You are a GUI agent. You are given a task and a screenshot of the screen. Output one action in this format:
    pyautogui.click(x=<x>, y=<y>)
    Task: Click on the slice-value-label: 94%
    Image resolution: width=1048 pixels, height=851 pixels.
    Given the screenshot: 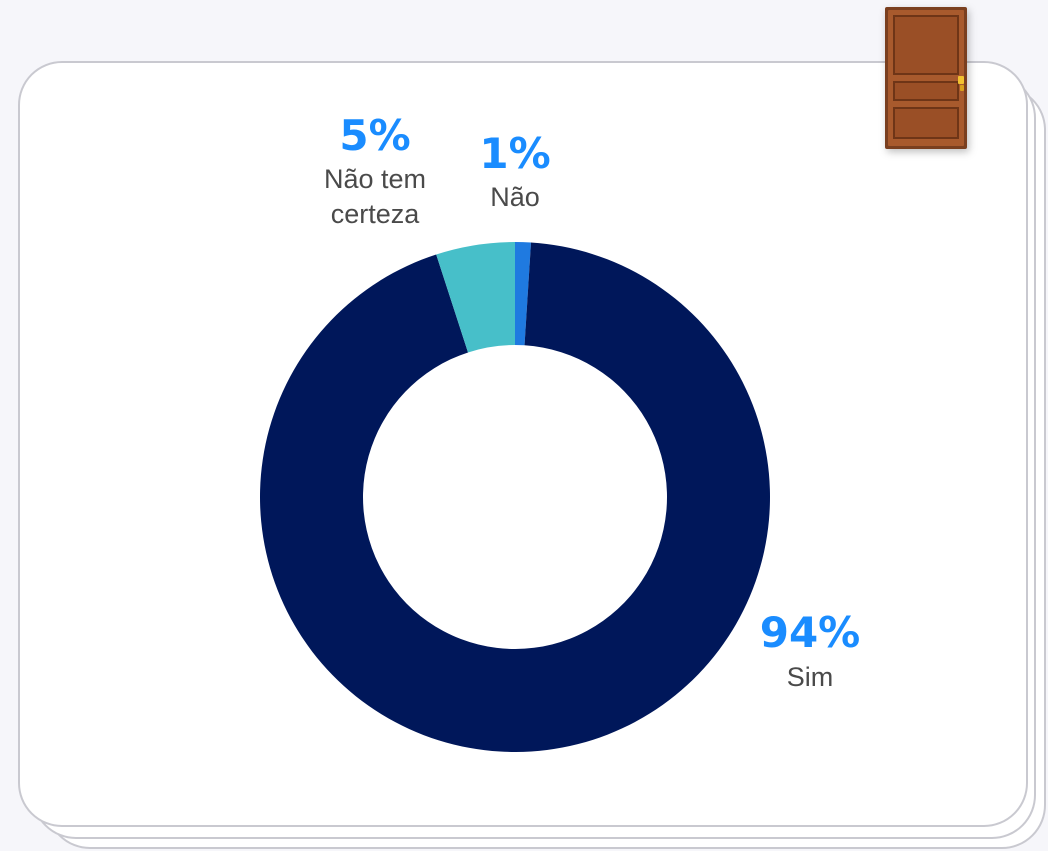 What is the action you would take?
    pyautogui.click(x=810, y=632)
    